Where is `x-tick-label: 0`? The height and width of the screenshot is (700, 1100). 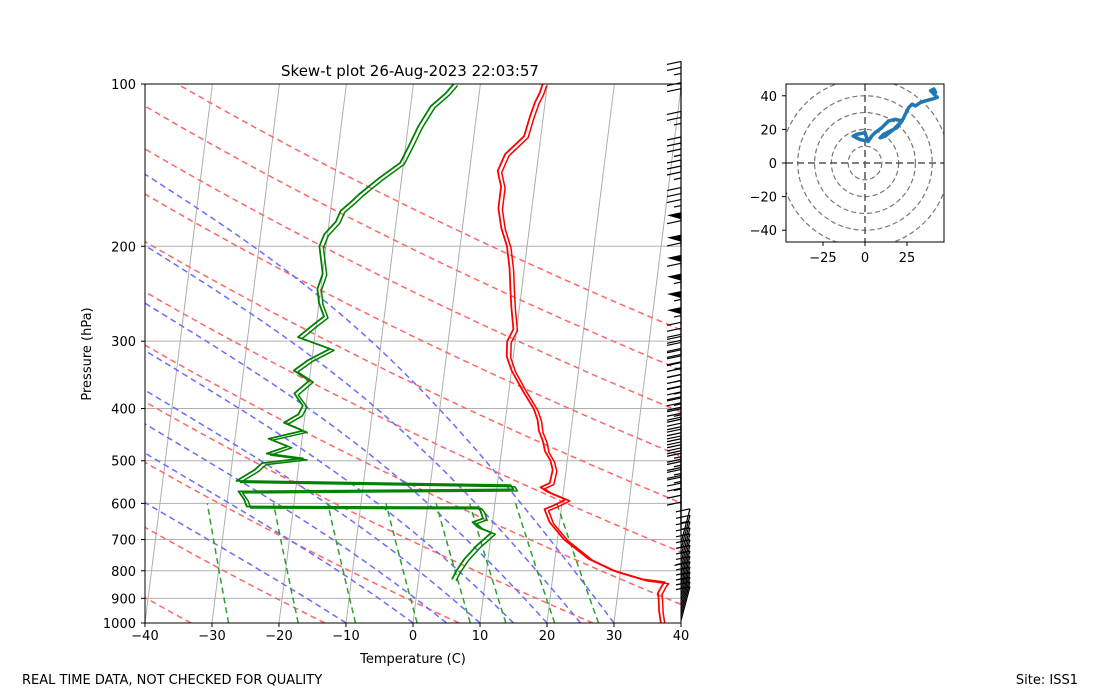 x-tick-label: 0 is located at coordinates (413, 636).